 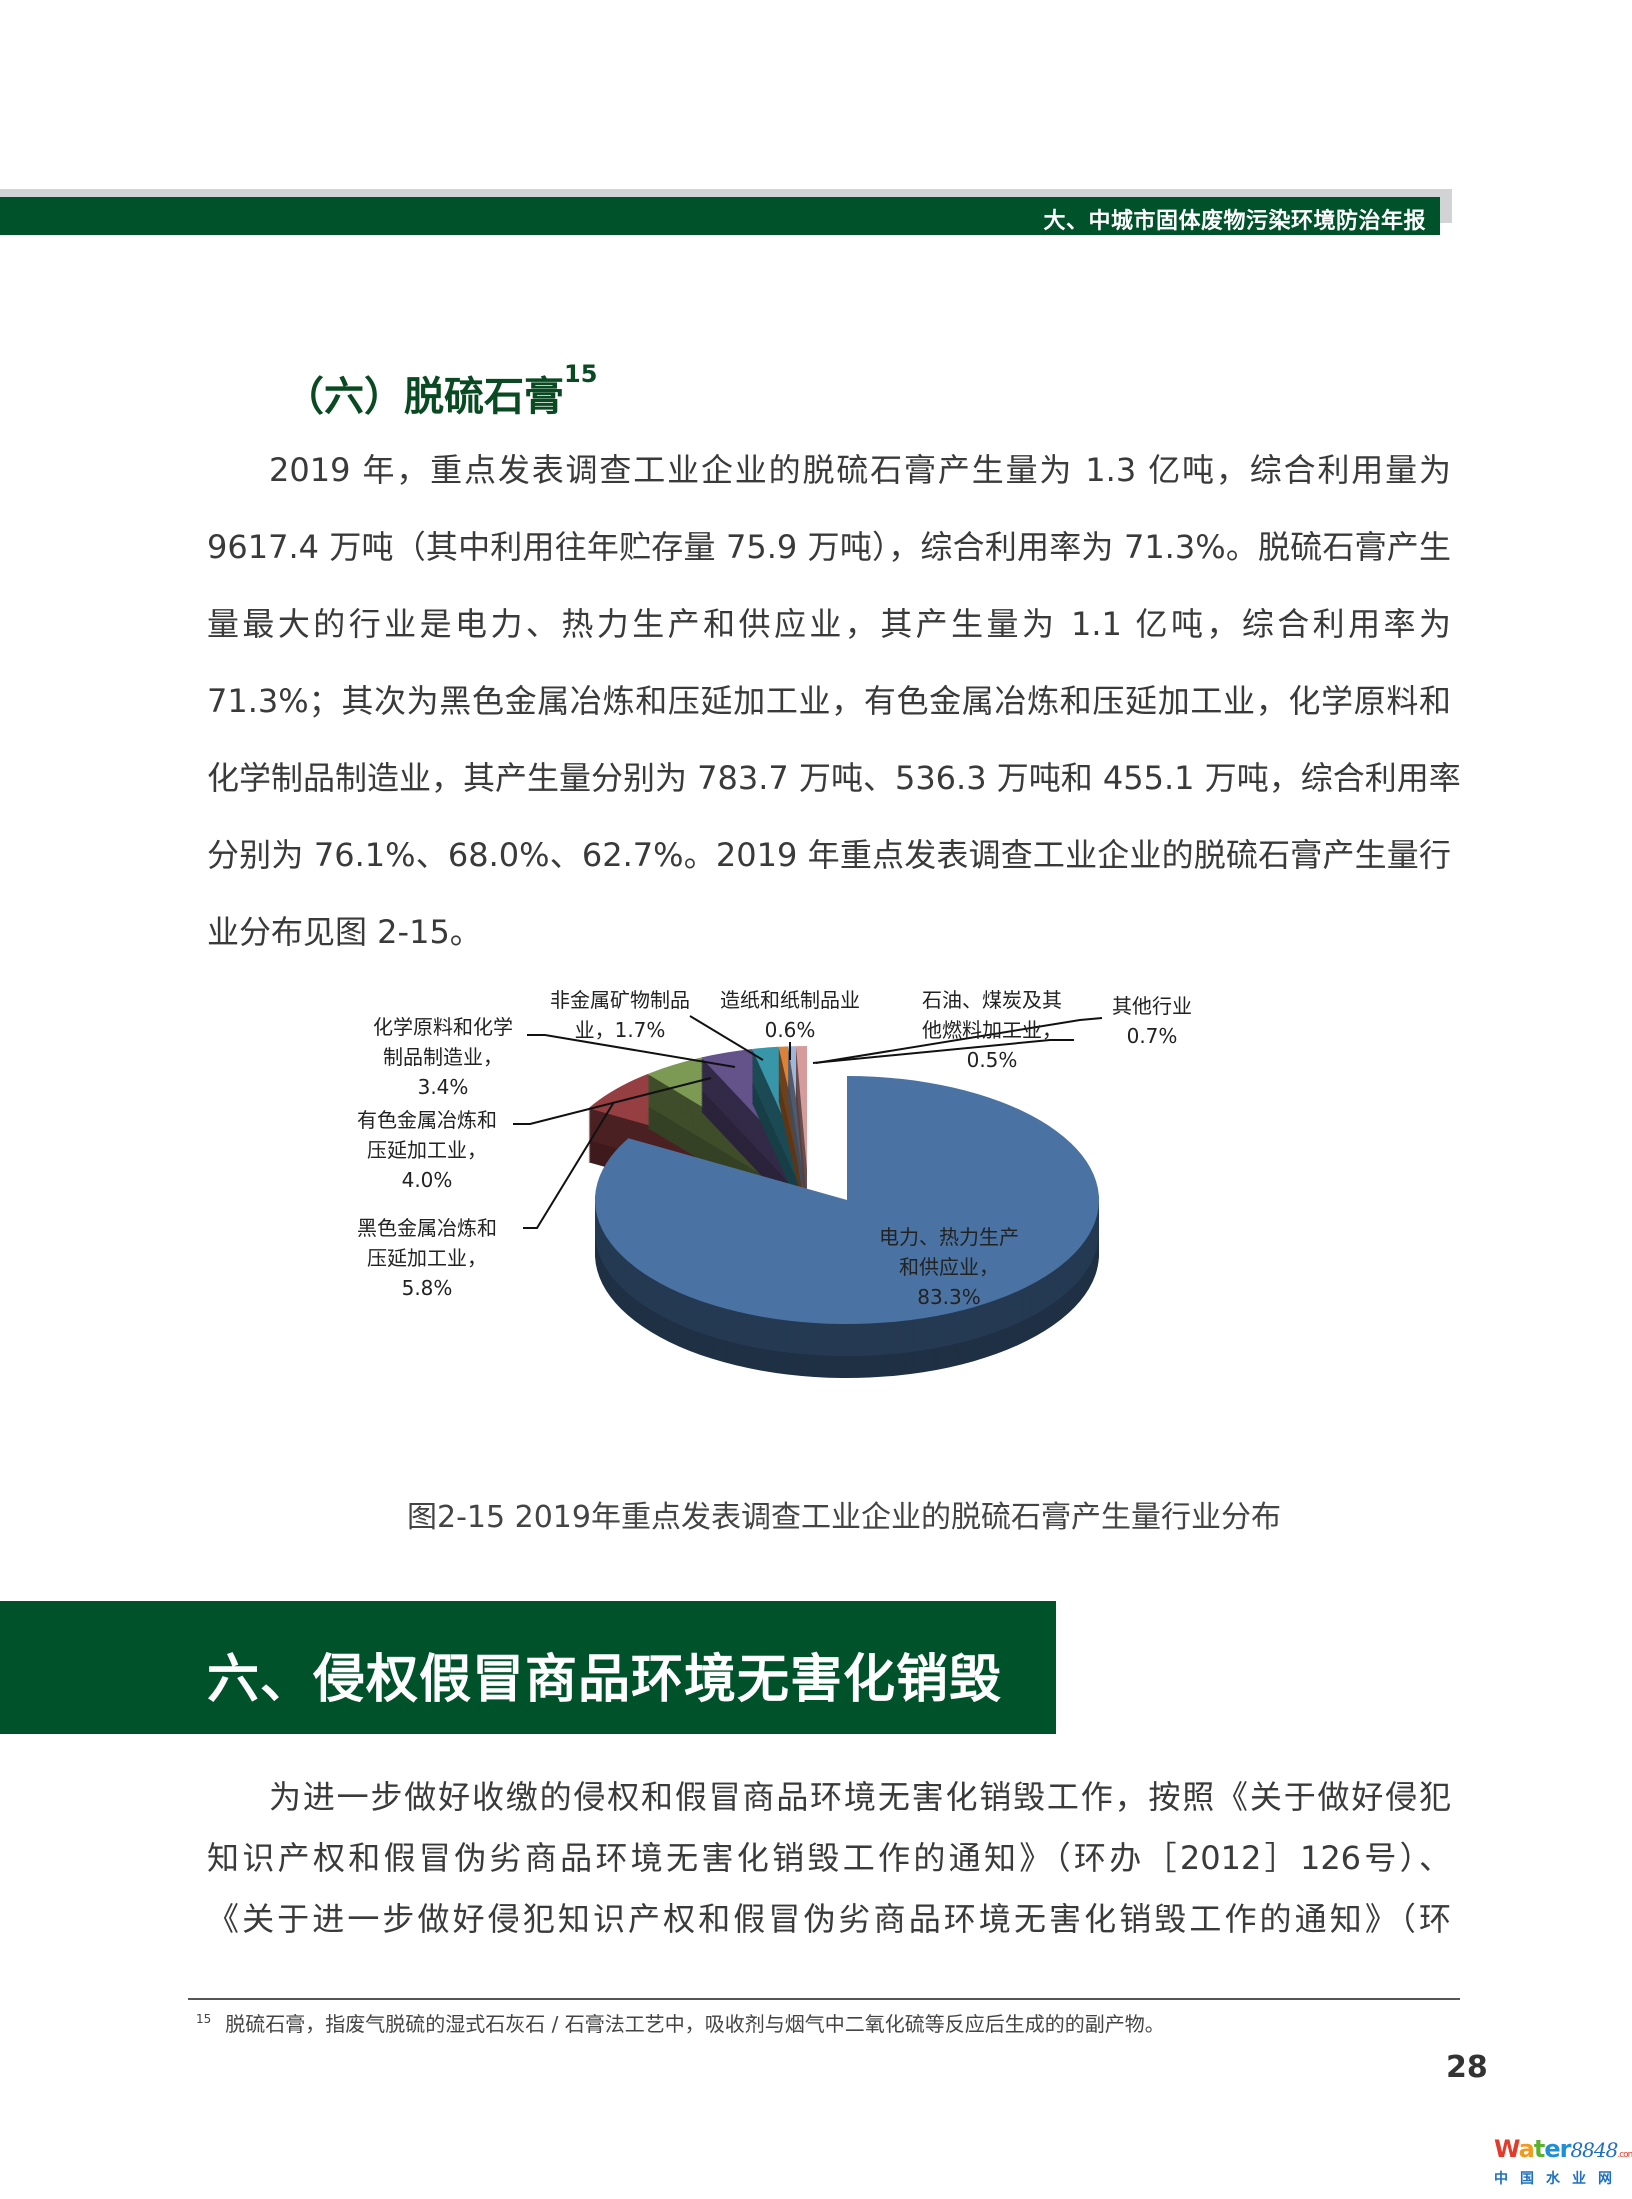 I want to click on slice-label: 化学原料和化学, so click(x=443, y=1027).